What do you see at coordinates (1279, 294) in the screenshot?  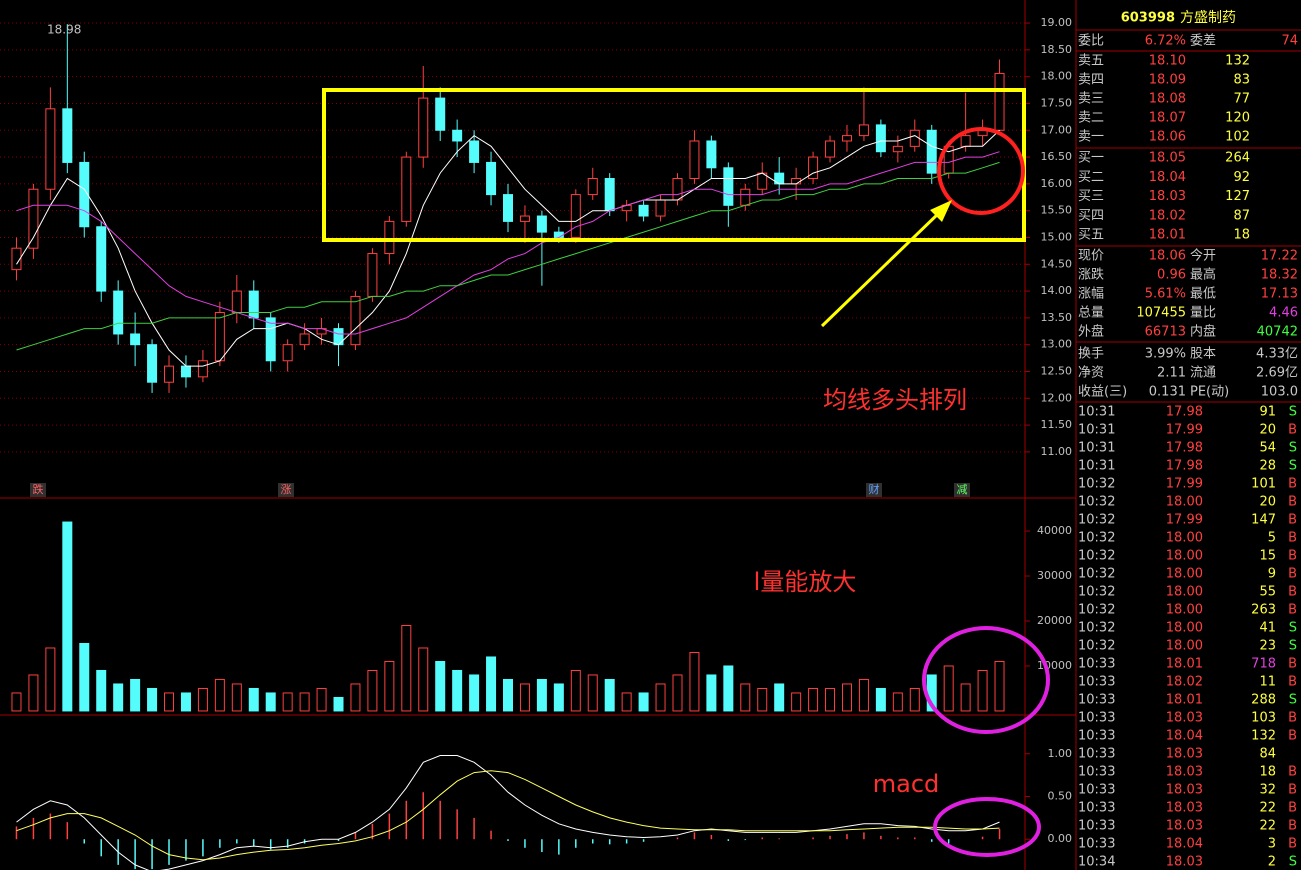 I see `quote-cell: 17.13` at bounding box center [1279, 294].